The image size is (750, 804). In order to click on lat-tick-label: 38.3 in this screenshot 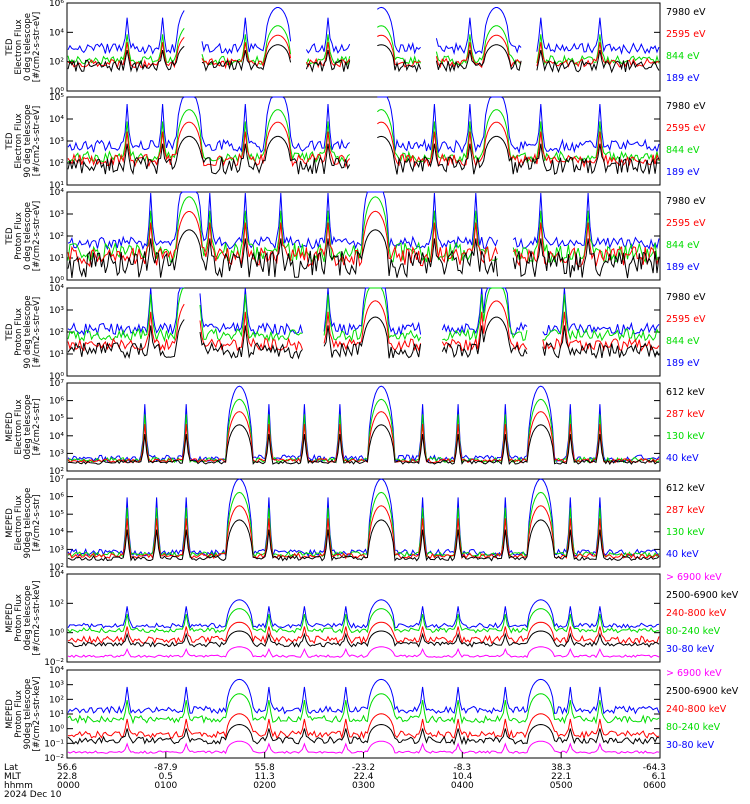, I will do `click(561, 768)`.